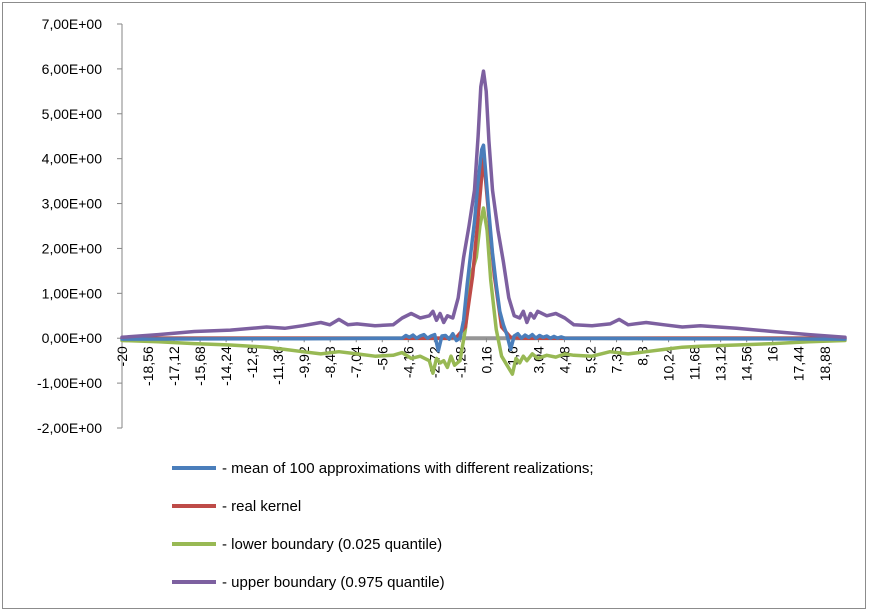  What do you see at coordinates (333, 582) in the screenshot?
I see `legend-label: - upper boundary (0.975 quantile)` at bounding box center [333, 582].